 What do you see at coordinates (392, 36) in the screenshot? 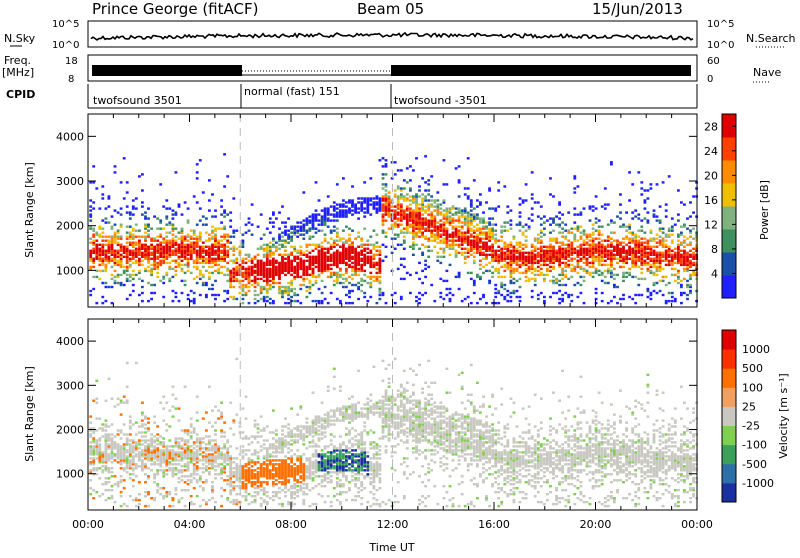
I see `nsky-series` at bounding box center [392, 36].